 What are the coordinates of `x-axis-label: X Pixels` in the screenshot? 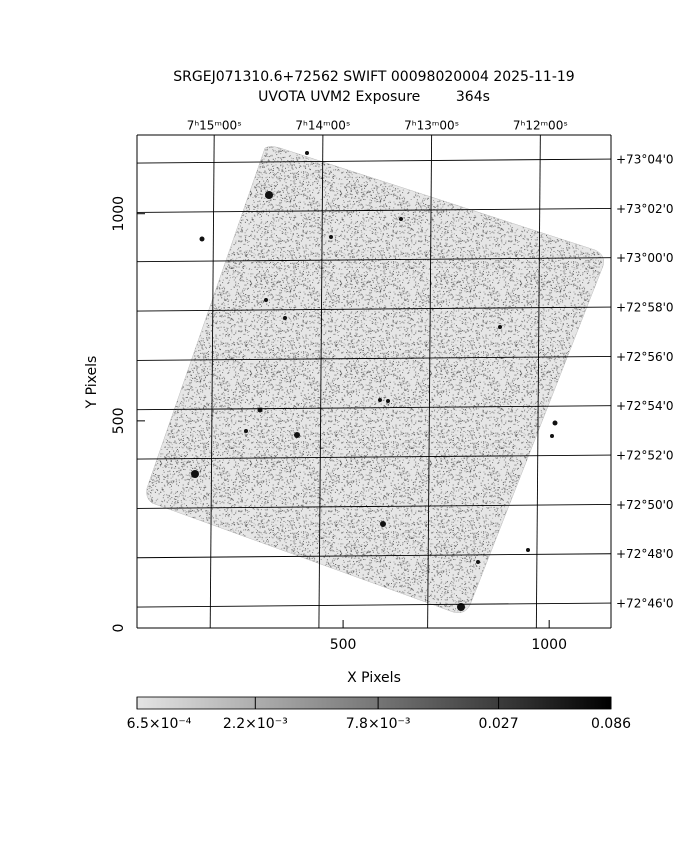 It's located at (374, 678).